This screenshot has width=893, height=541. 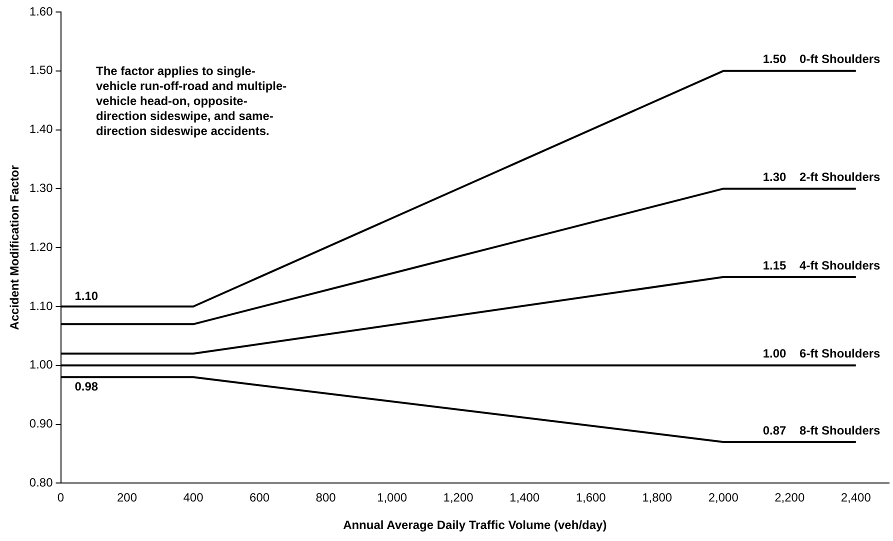 I want to click on x-tick-label: 2,000, so click(x=723, y=497).